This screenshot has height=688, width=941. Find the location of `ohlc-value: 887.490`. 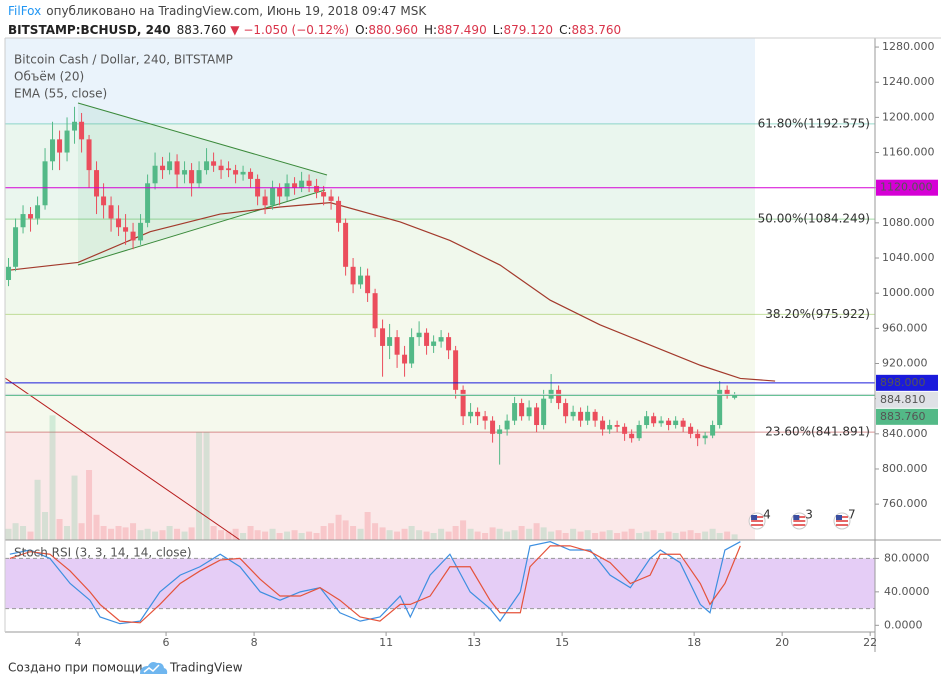

ohlc-value: 887.490 is located at coordinates (462, 30).